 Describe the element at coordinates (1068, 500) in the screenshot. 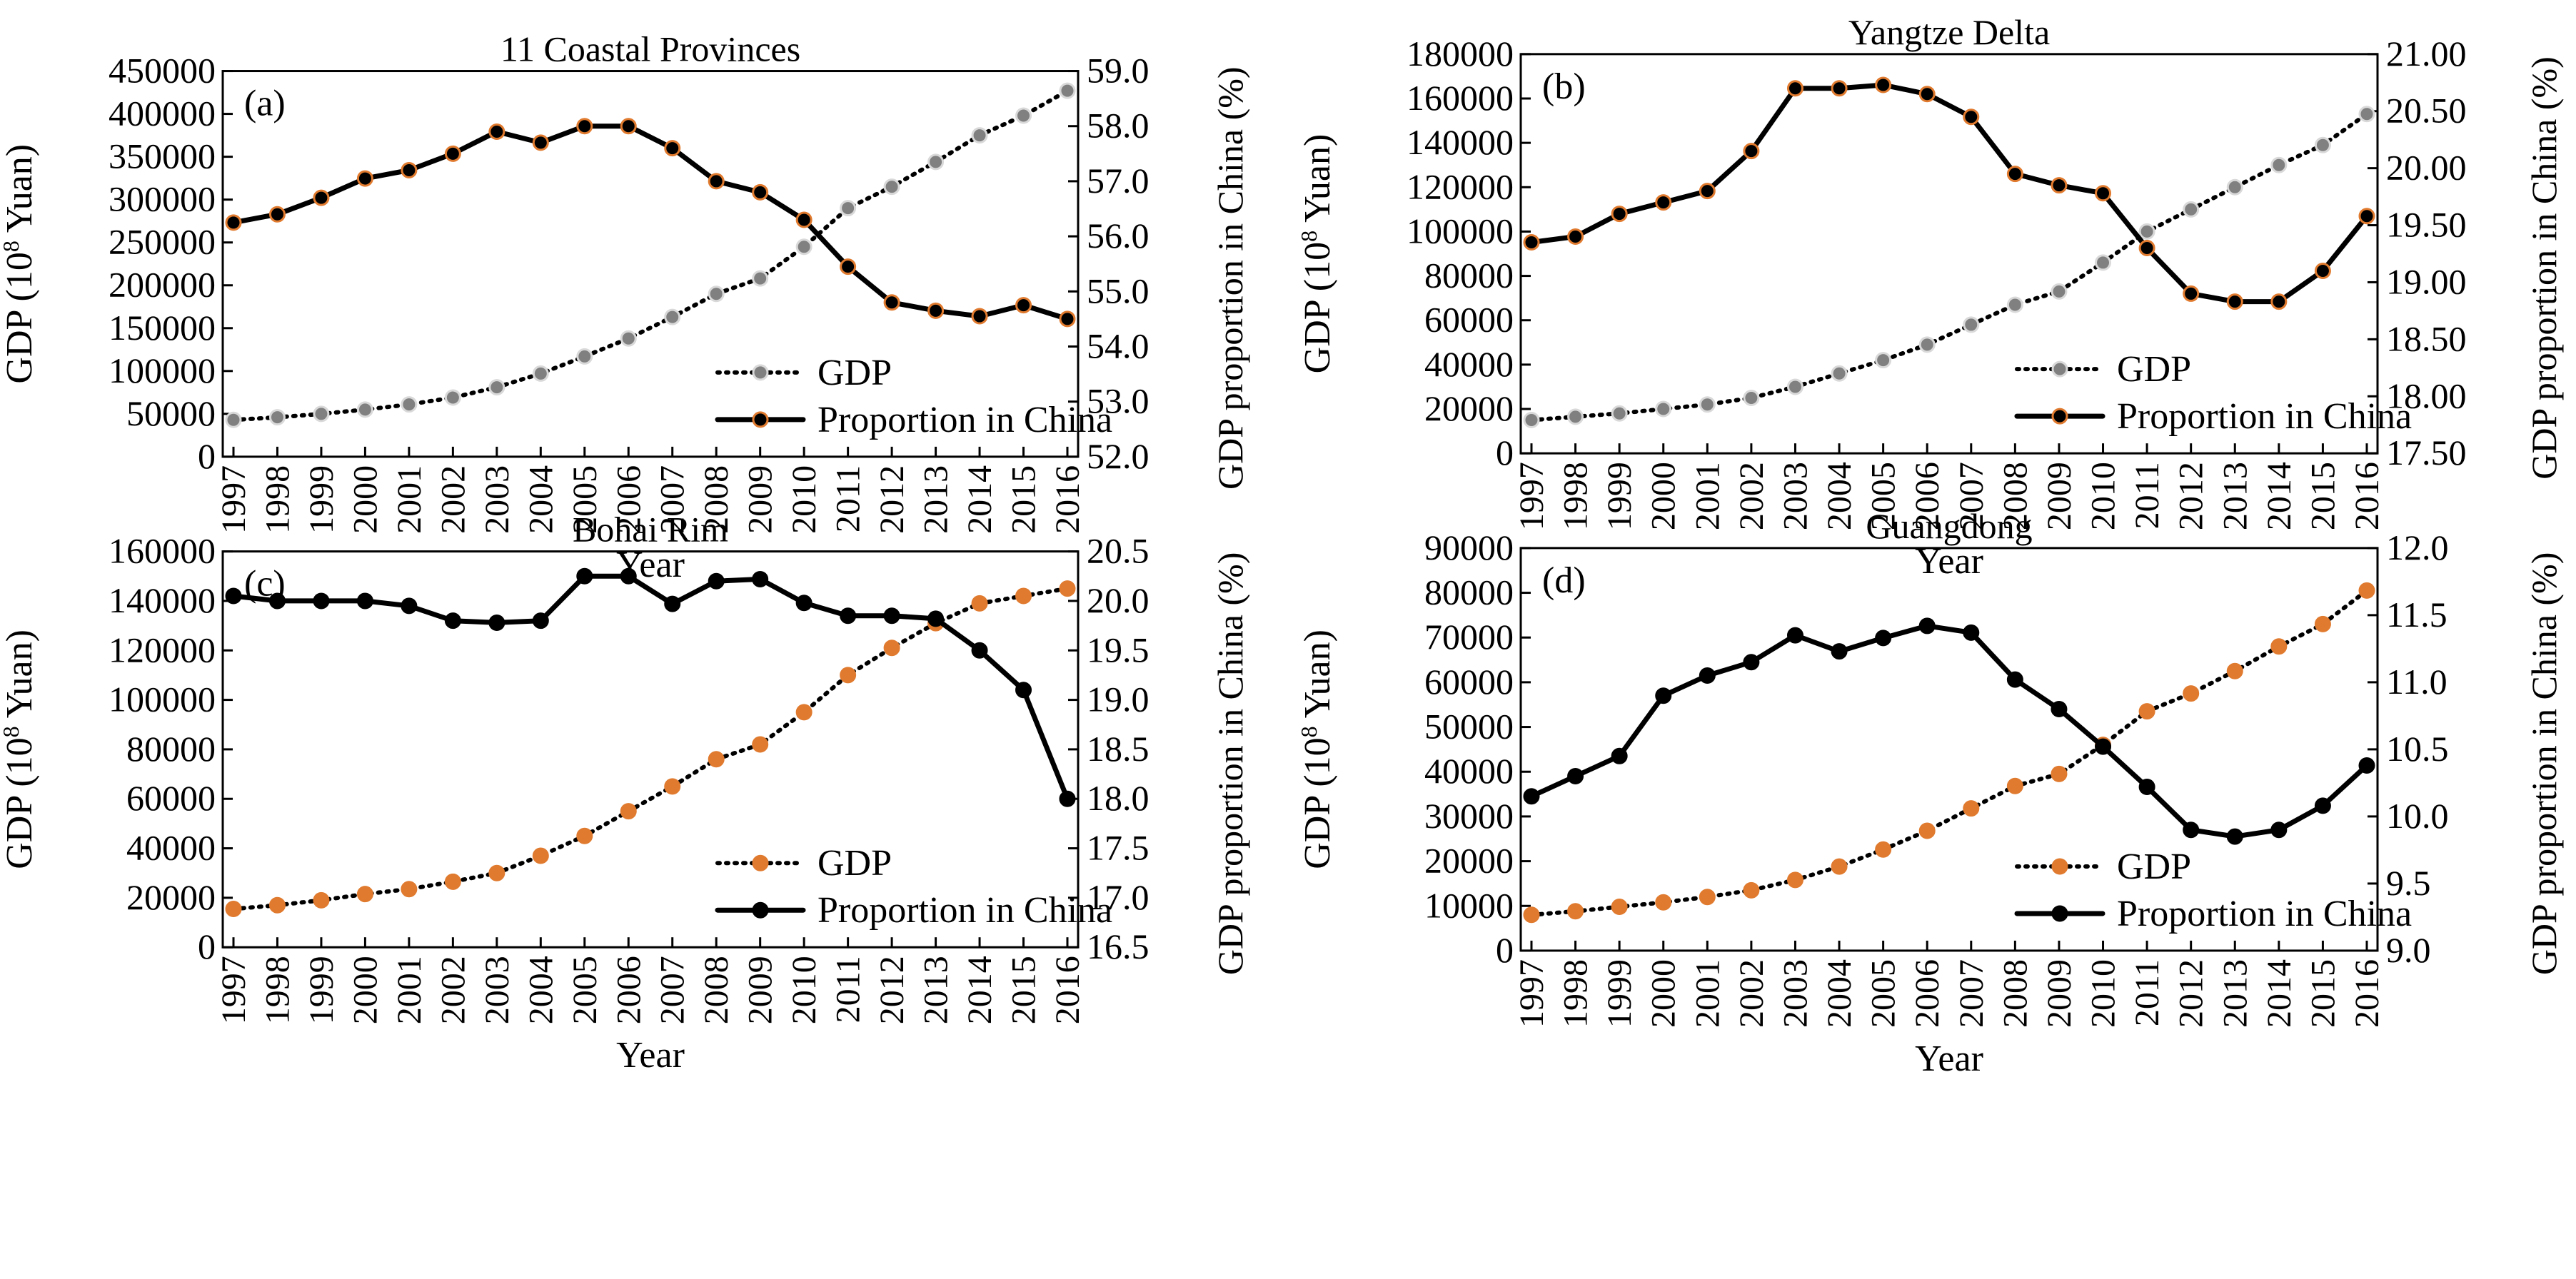

I see `x-tick-label: 2016` at that location.